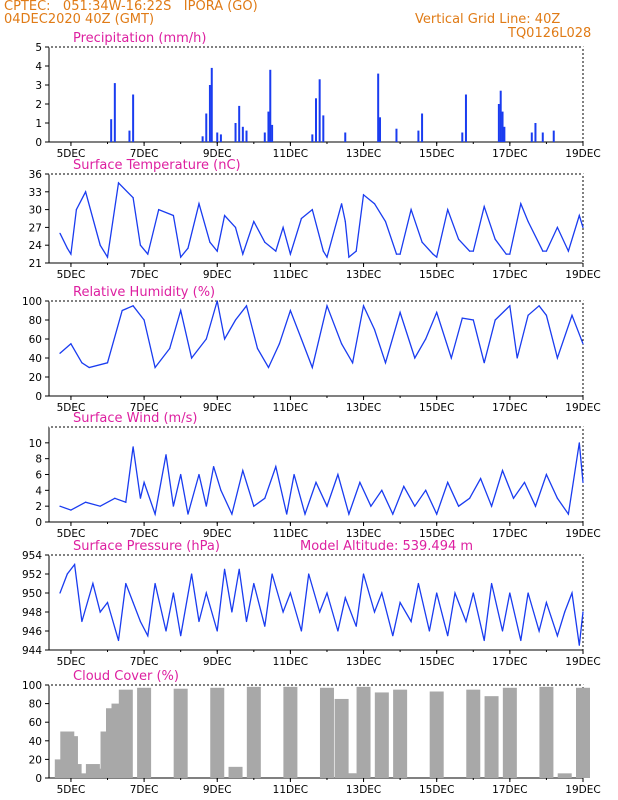  What do you see at coordinates (582, 275) in the screenshot?
I see `x-tick-label: 19DEC` at bounding box center [582, 275].